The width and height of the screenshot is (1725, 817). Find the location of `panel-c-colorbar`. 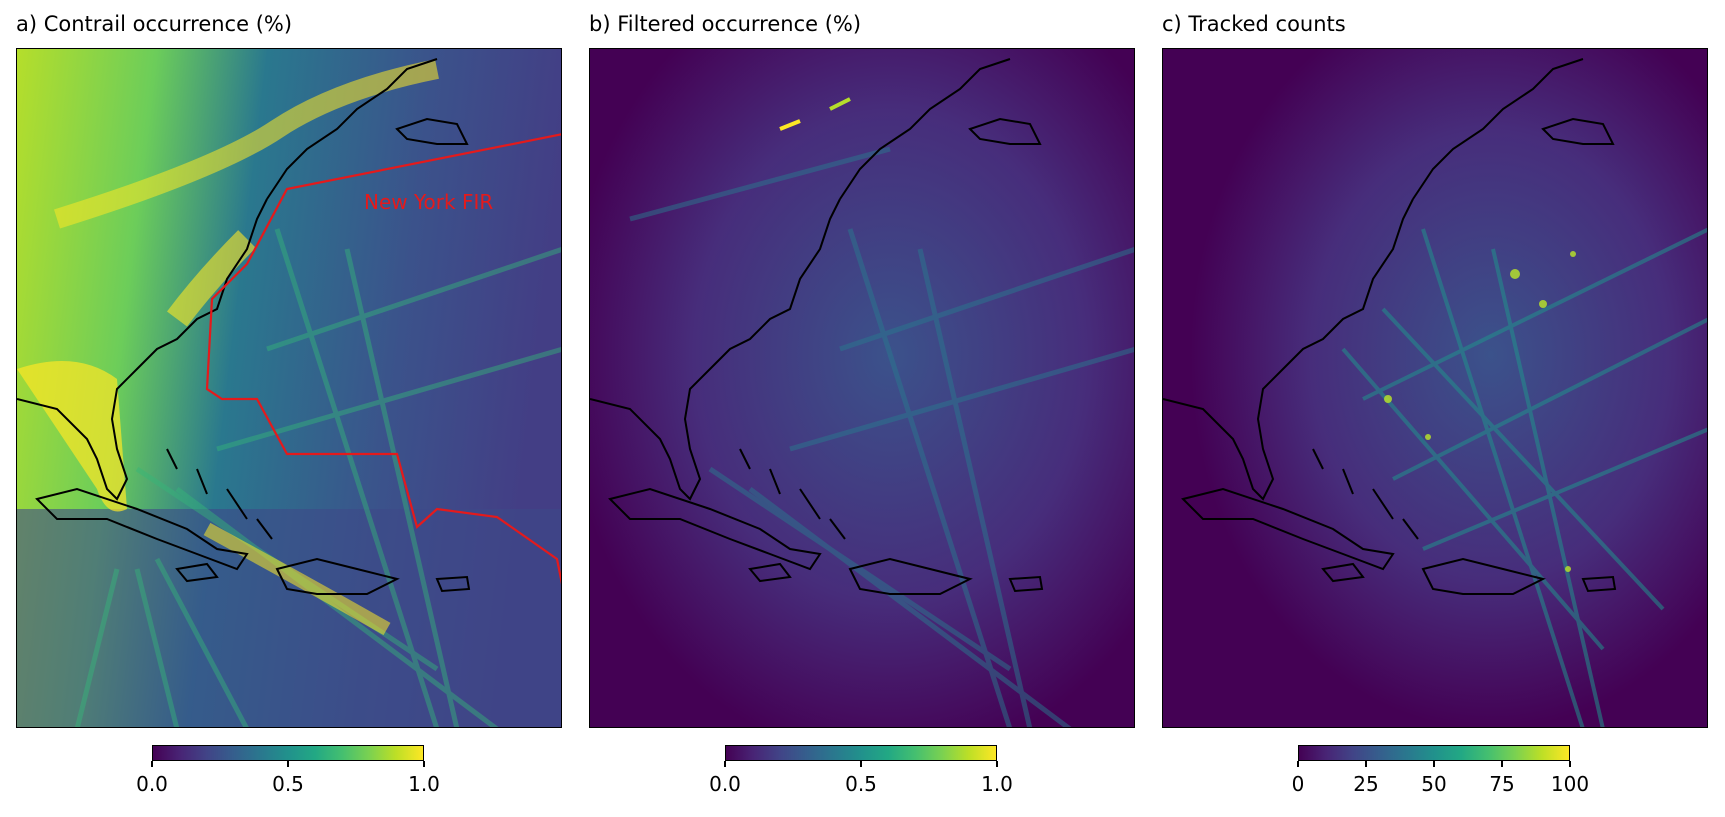

panel-c-colorbar is located at coordinates (1434, 753).